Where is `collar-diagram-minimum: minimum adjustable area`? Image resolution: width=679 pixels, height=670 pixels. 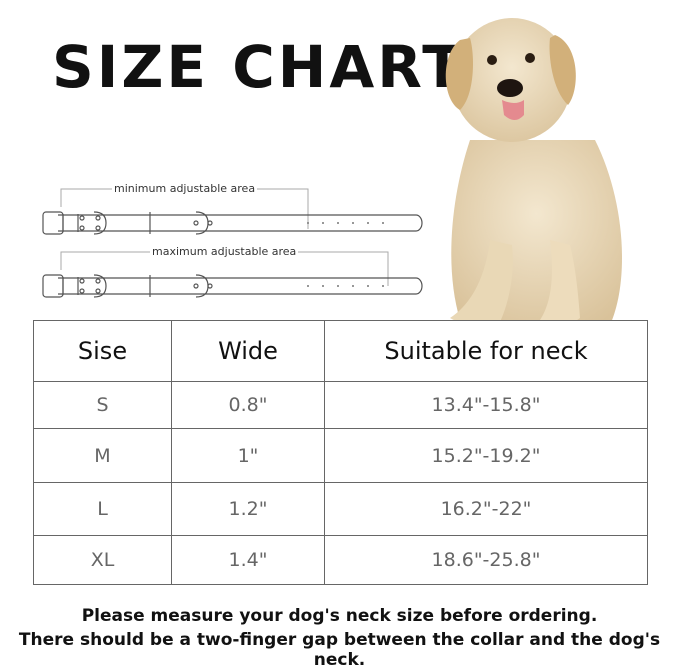
collar-diagram-minimum: minimum adjustable area is located at coordinates (230, 213).